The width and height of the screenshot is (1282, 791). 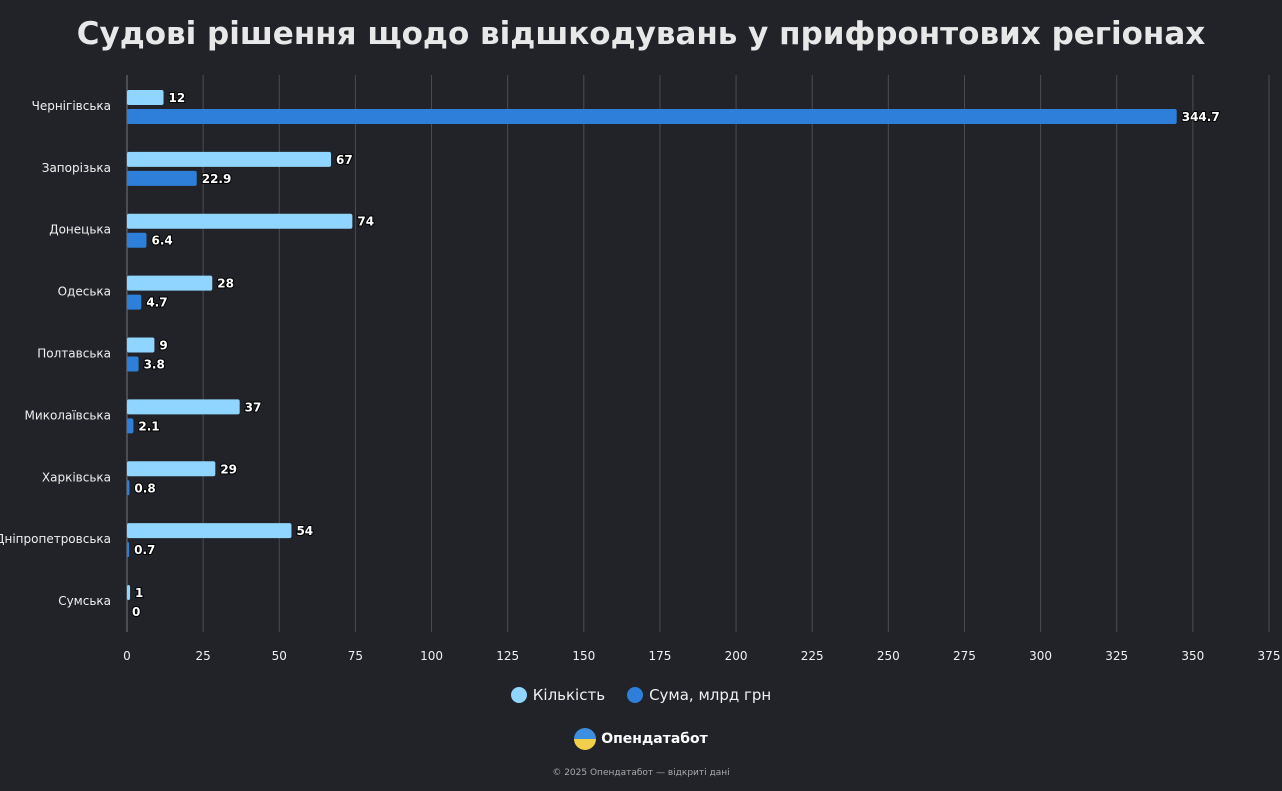 What do you see at coordinates (202, 656) in the screenshot?
I see `x-tick-label: 25` at bounding box center [202, 656].